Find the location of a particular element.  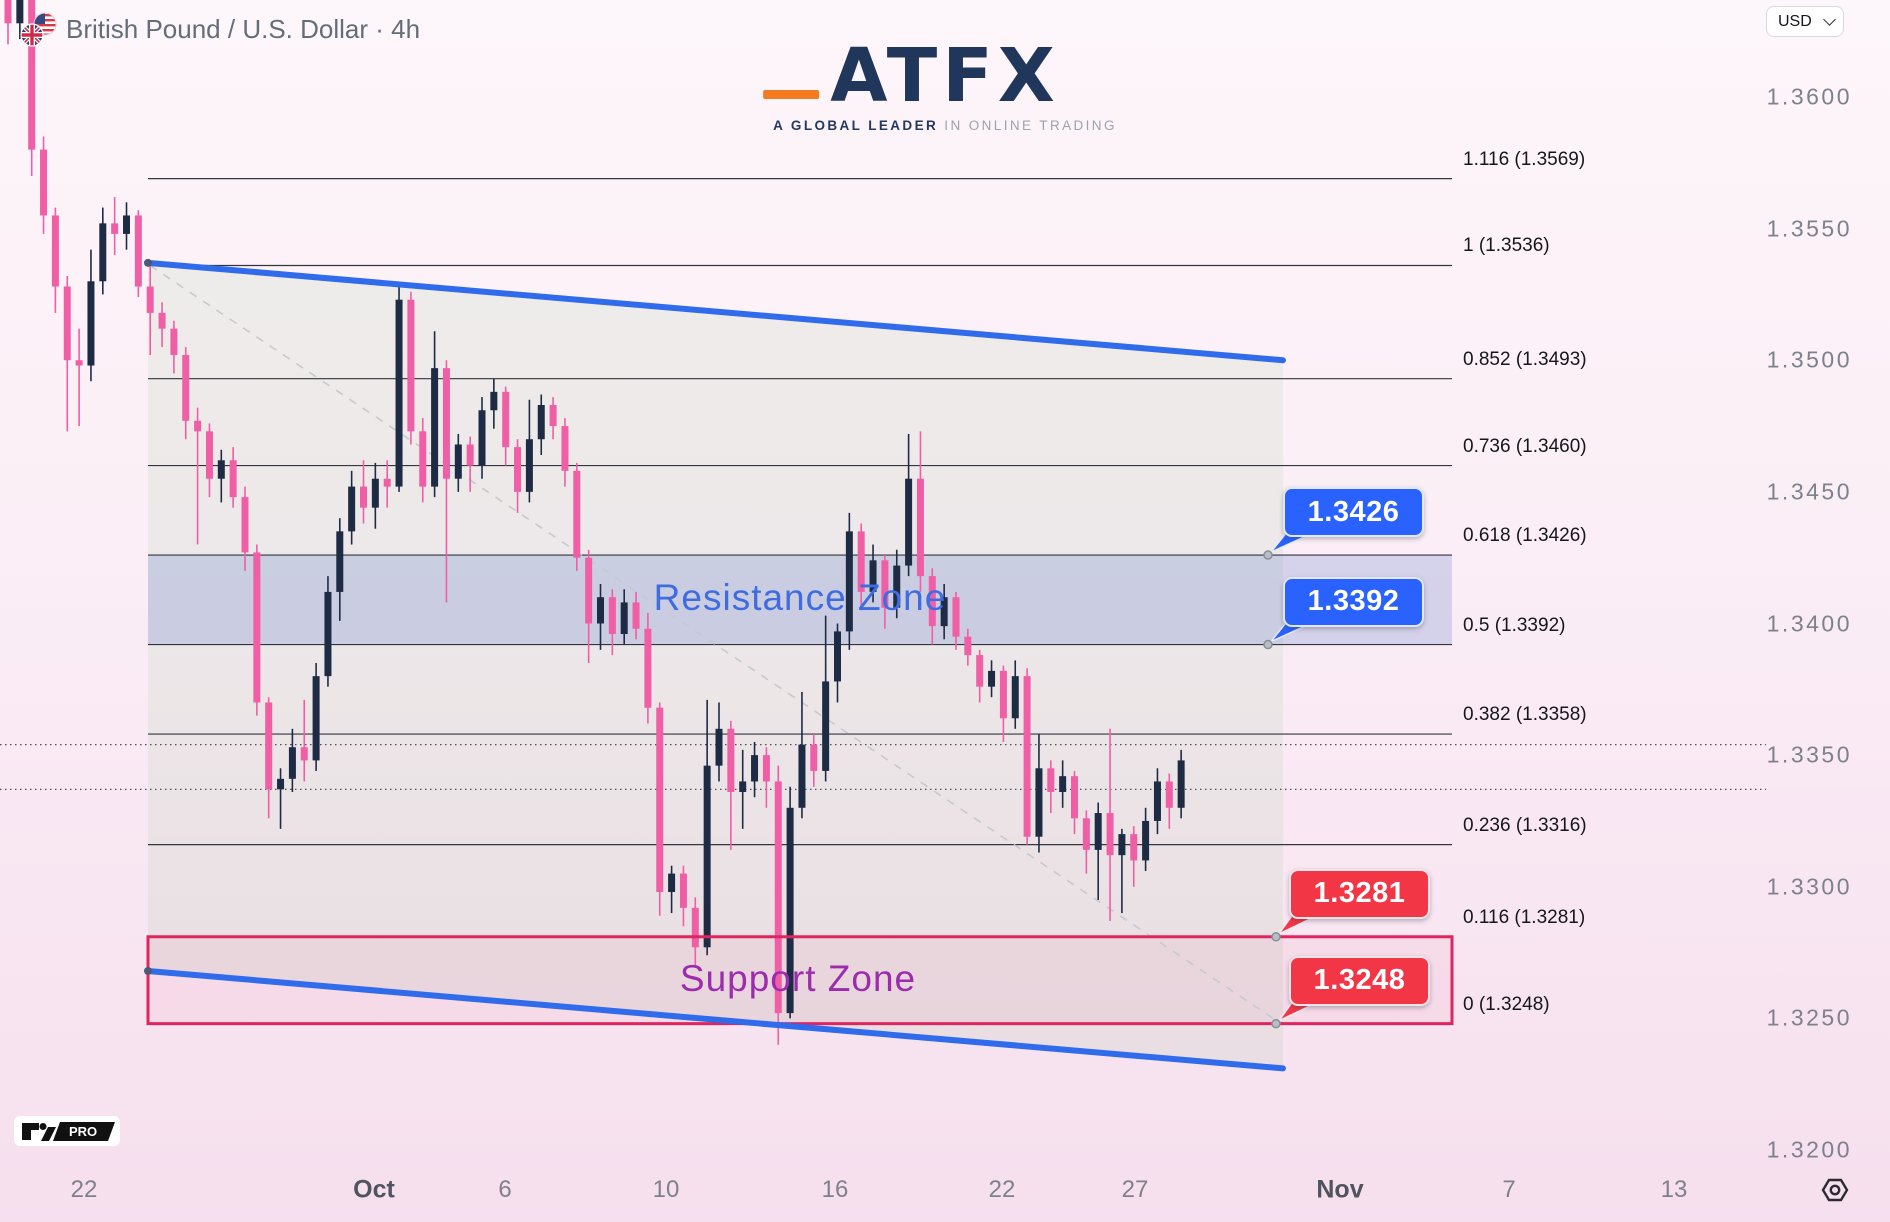

support-zone-border is located at coordinates (800, 980).